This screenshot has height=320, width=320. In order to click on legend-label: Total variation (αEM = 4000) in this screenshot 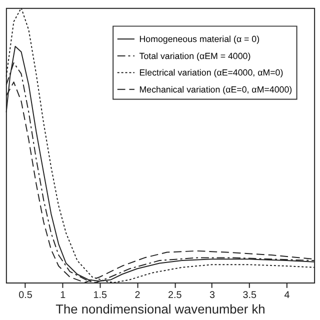, I will do `click(195, 55)`.